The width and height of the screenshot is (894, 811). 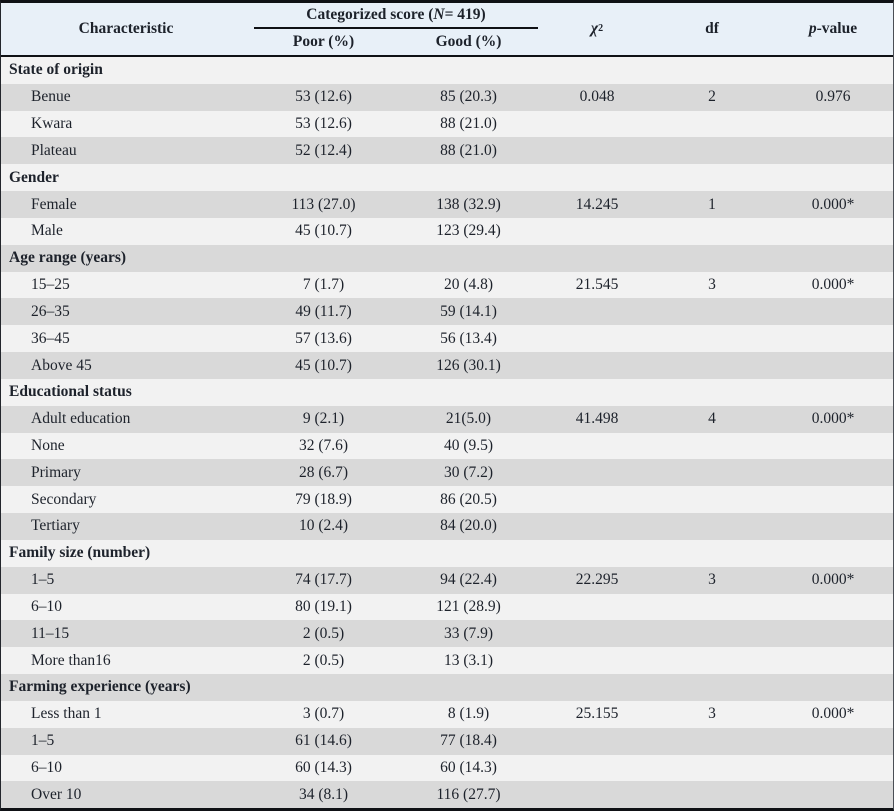 What do you see at coordinates (47, 231) in the screenshot?
I see `row-label: Male` at bounding box center [47, 231].